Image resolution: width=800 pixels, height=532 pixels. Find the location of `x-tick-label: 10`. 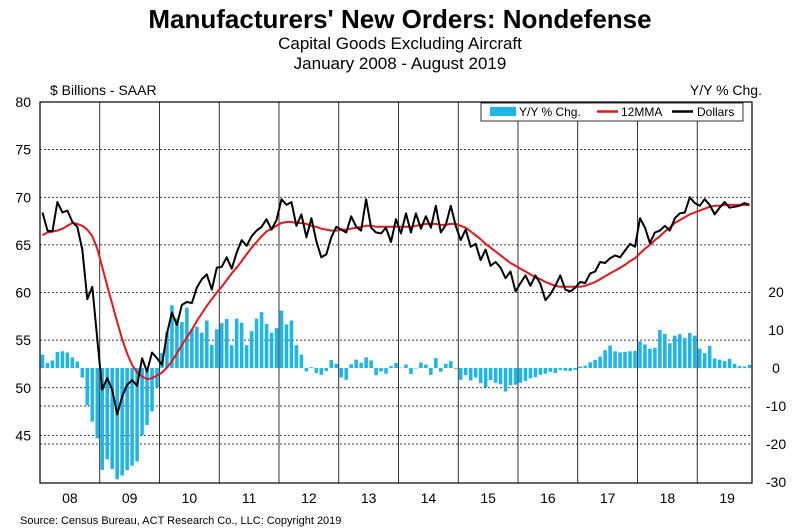

x-tick-label: 10 is located at coordinates (190, 498).